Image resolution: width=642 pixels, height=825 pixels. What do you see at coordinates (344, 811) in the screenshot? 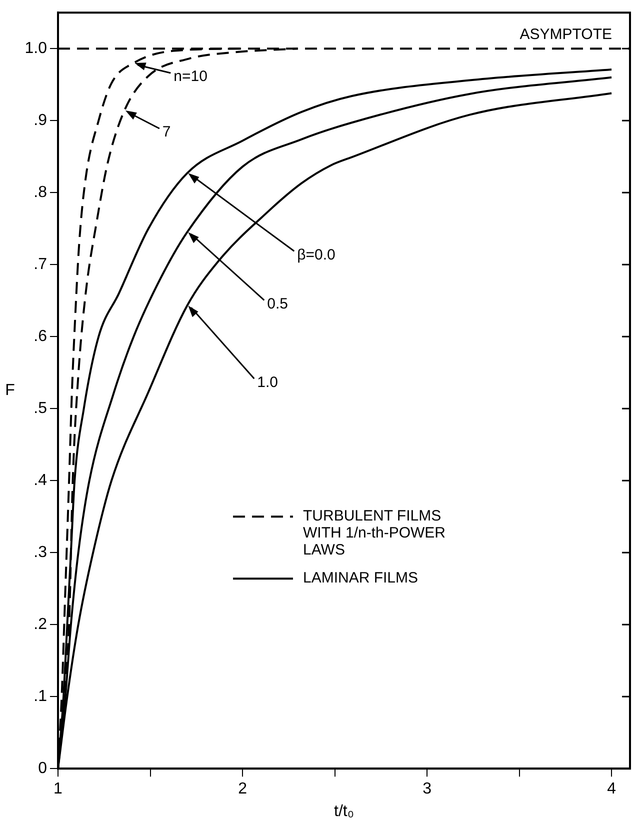
I see `x-axis-title: t/t₀` at bounding box center [344, 811].